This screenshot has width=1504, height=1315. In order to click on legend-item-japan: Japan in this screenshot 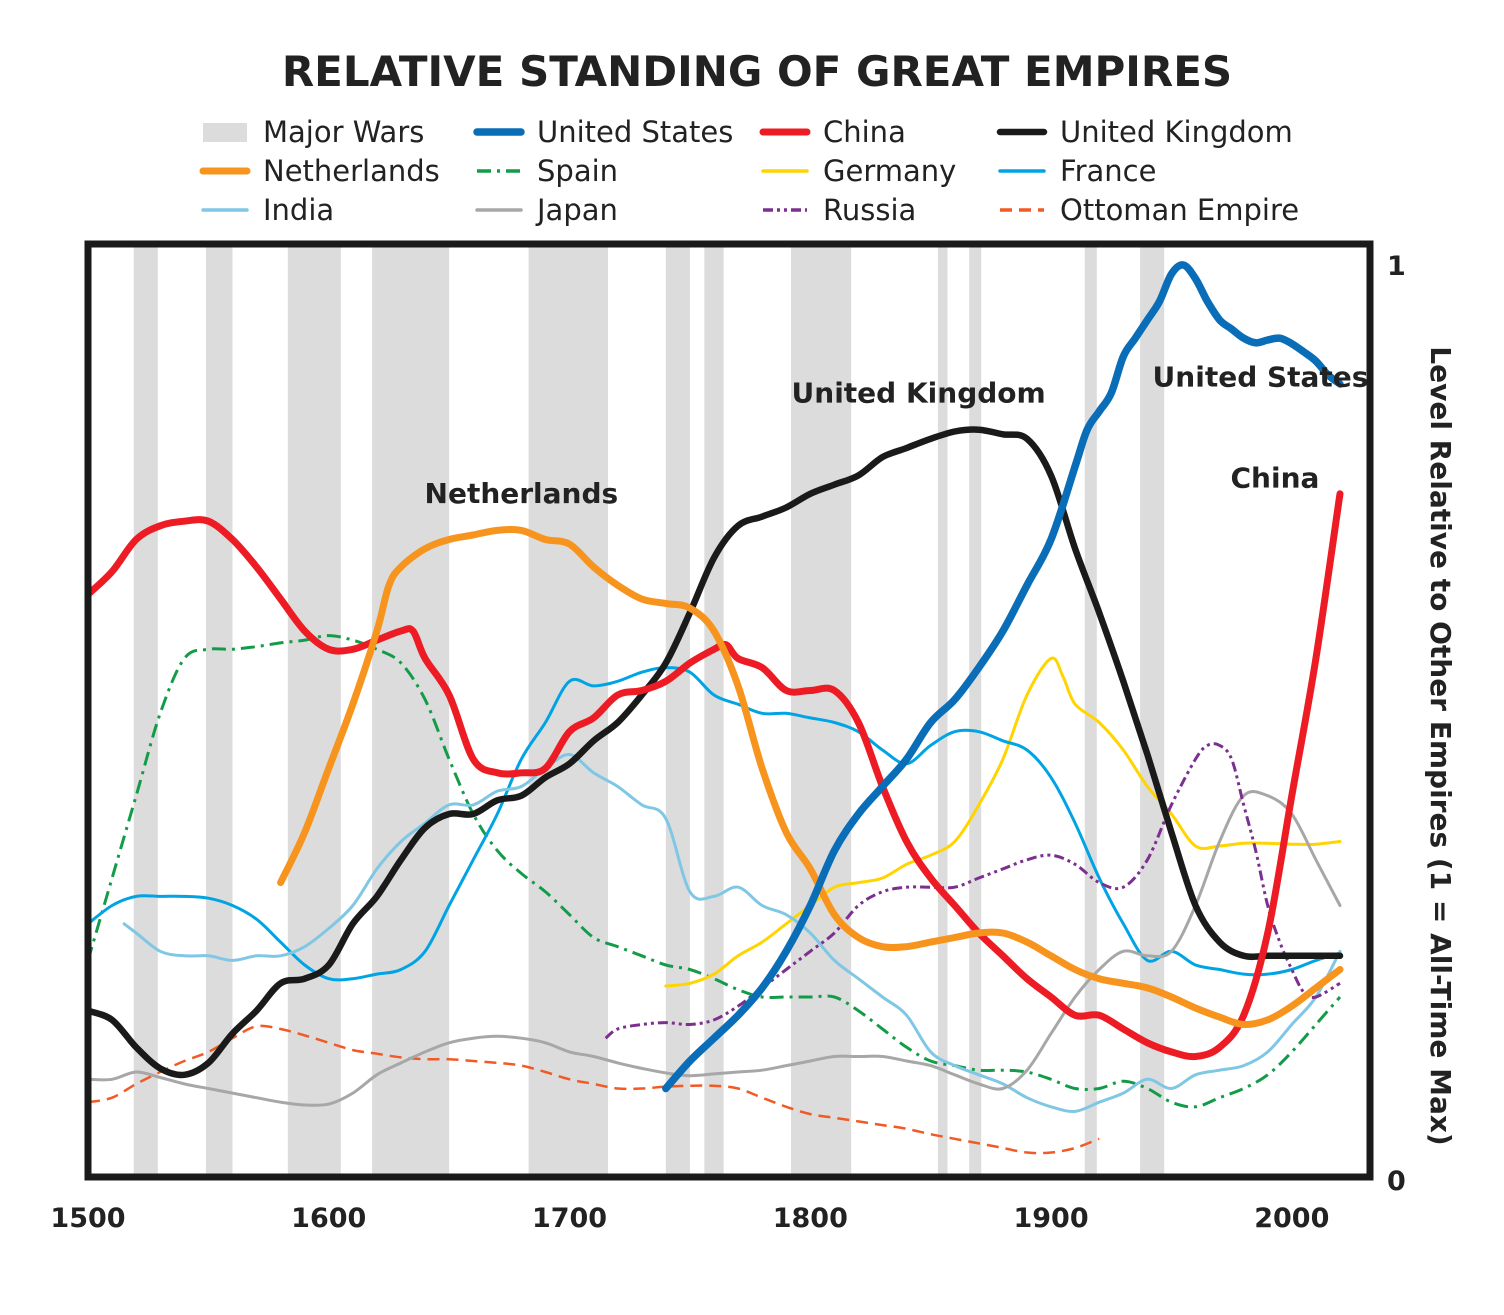, I will do `click(546, 210)`.